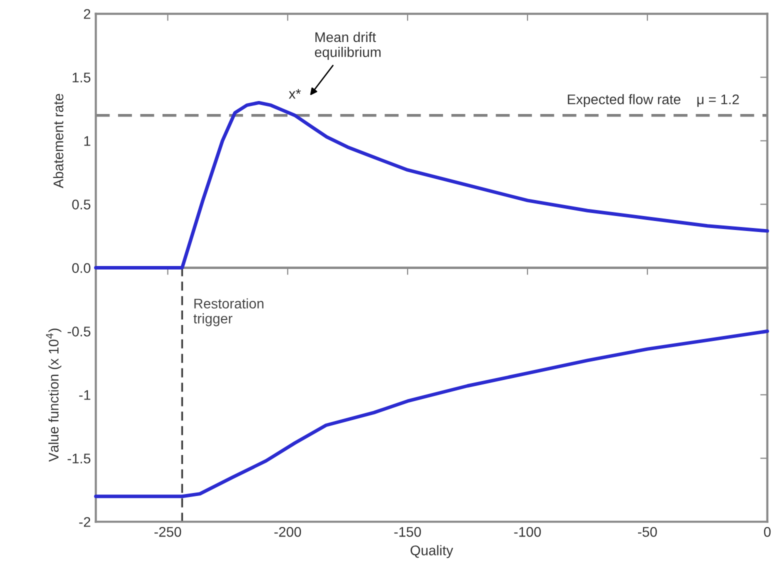 The height and width of the screenshot is (574, 779). I want to click on ref-line-label: Restoration trigger, so click(228, 312).